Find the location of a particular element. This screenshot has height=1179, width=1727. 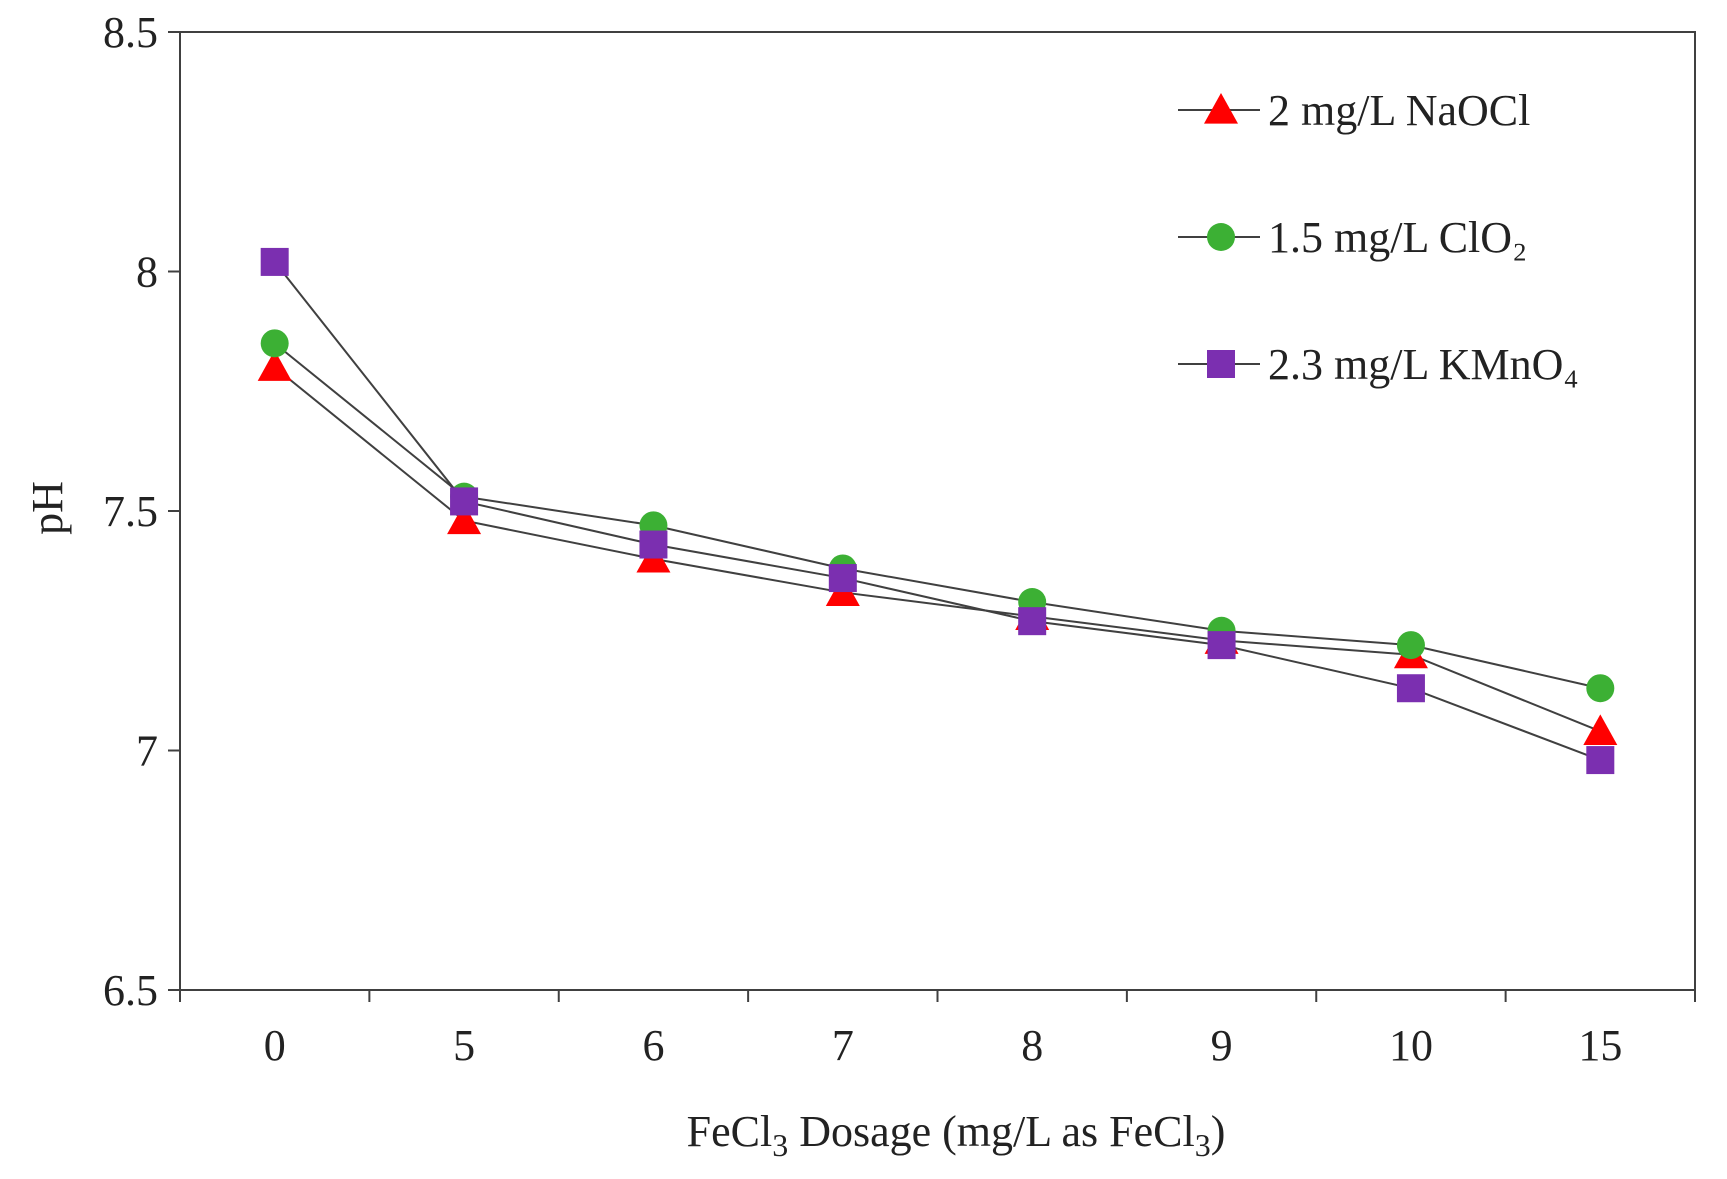

x-tick-label: 7 is located at coordinates (843, 1045).